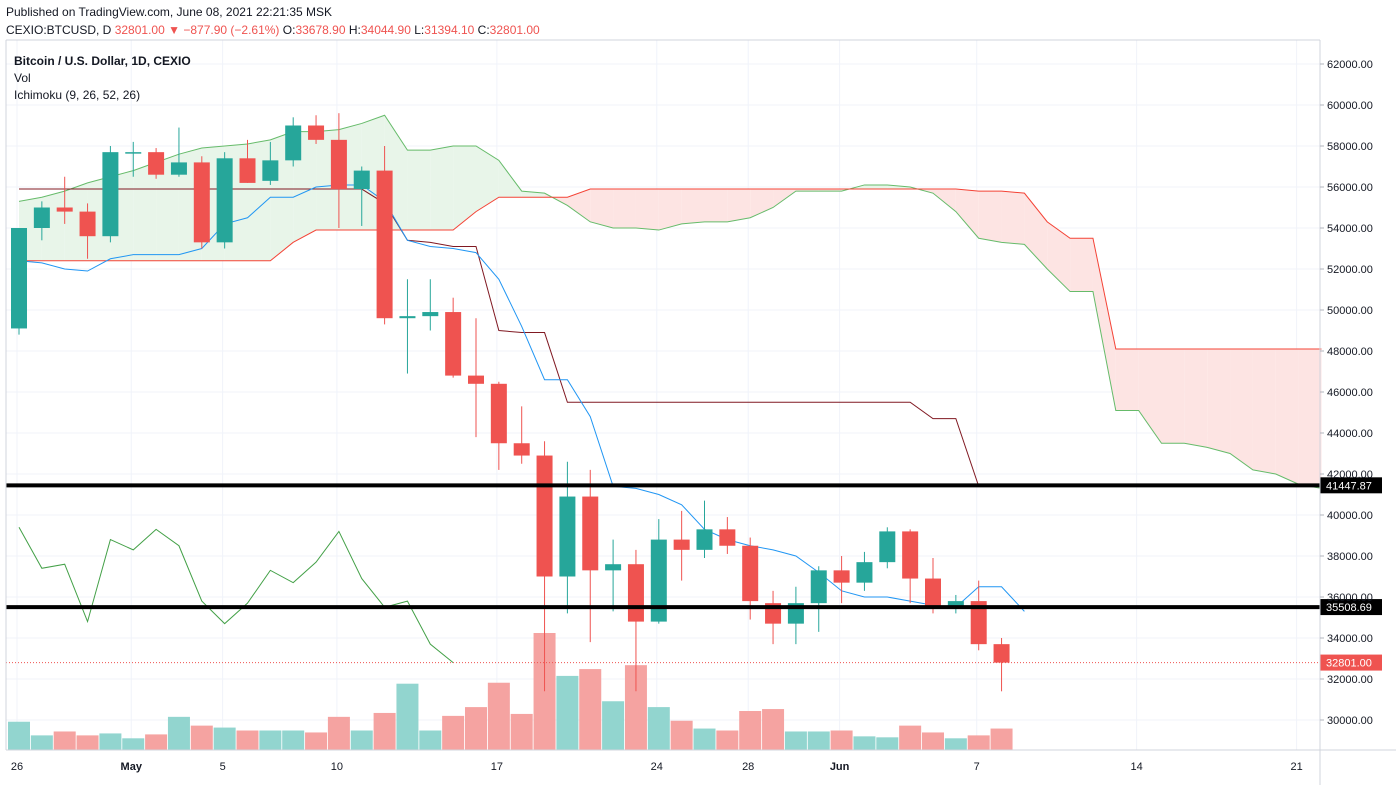 Image resolution: width=1396 pixels, height=785 pixels. What do you see at coordinates (657, 767) in the screenshot?
I see `x-tick-label: 24` at bounding box center [657, 767].